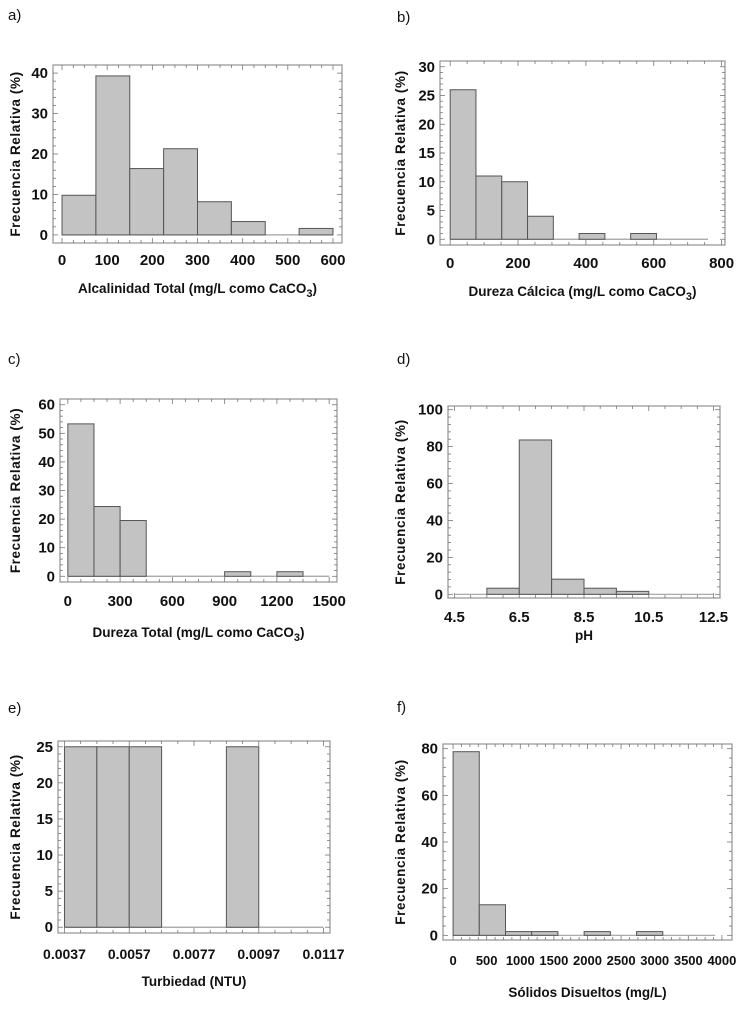 This screenshot has height=1015, width=745. Describe the element at coordinates (192, 288) in the screenshot. I see `x-axis-label-text: Alcalinidad Total (mg/L como CaCO` at that location.